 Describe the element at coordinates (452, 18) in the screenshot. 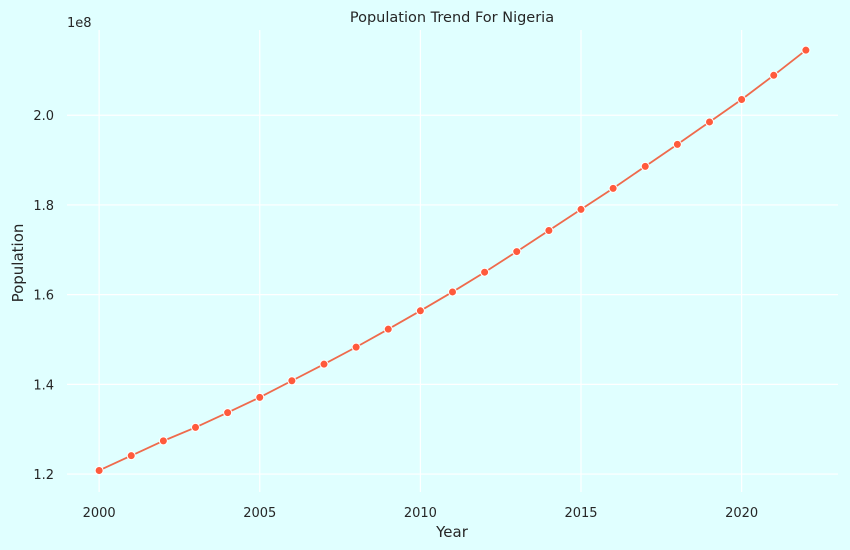

I see `chart-title: Population Trend For Nigeria` at that location.